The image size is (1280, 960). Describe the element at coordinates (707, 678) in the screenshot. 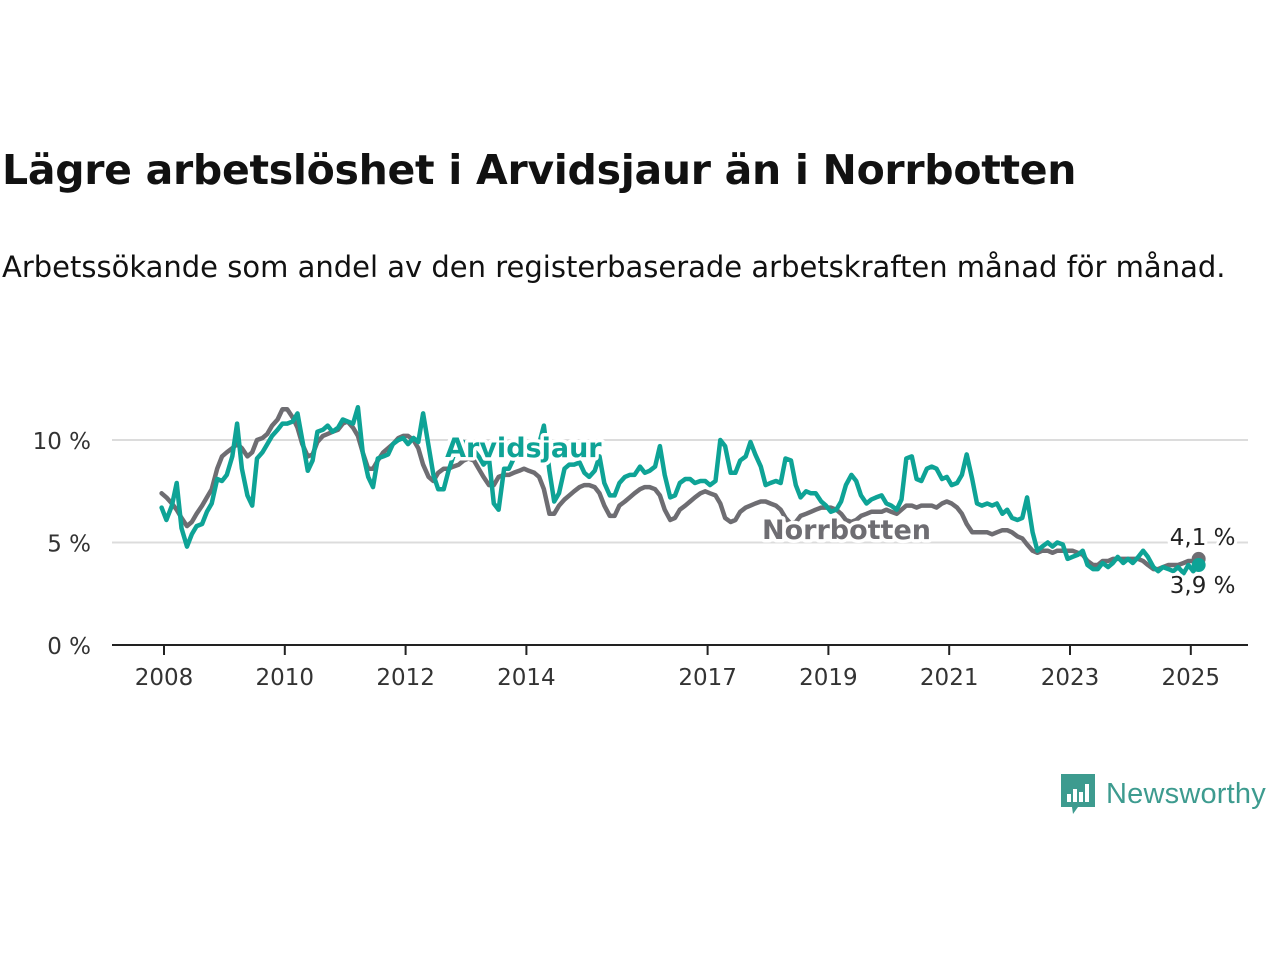

I see `x-tick-label: 2017` at that location.